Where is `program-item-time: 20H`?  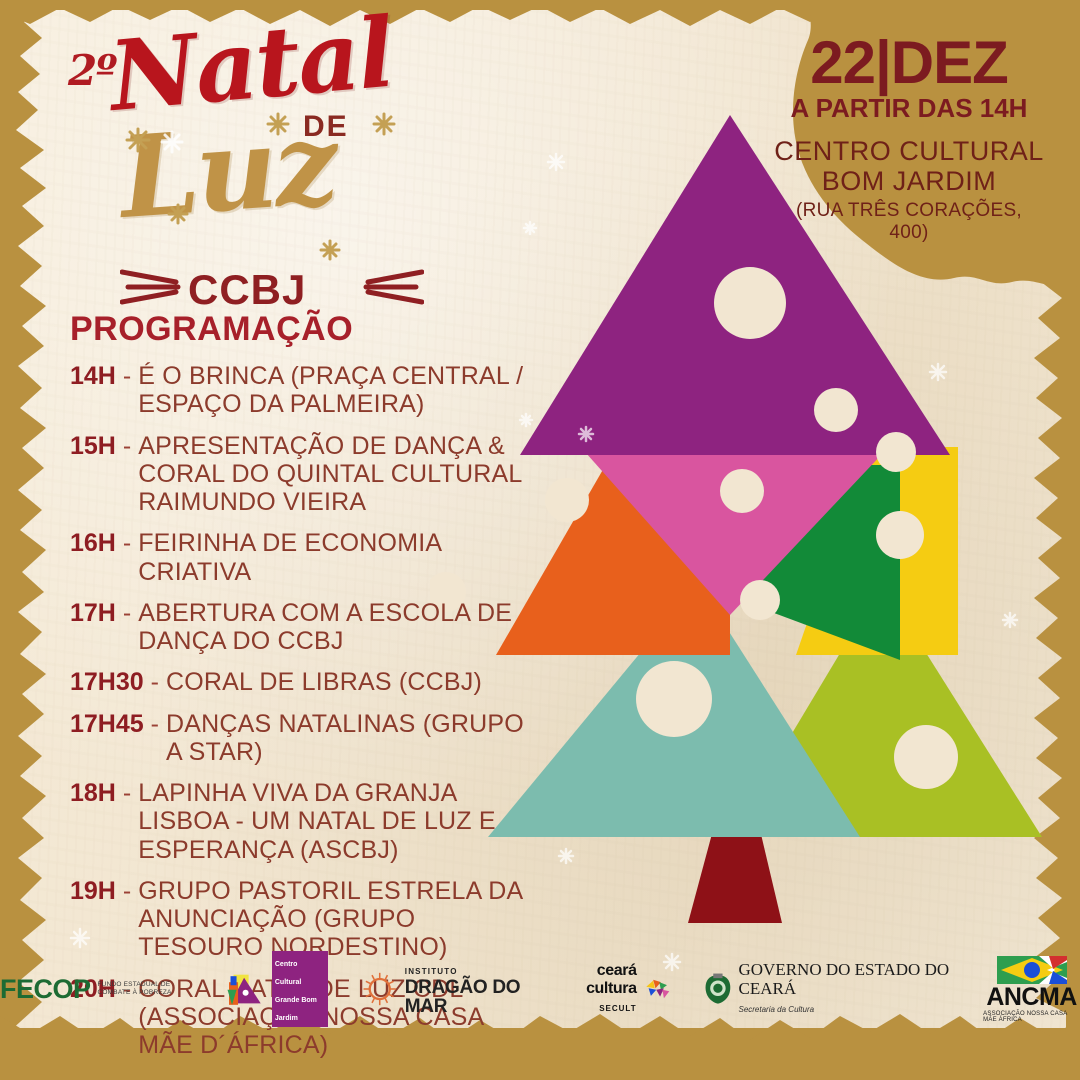
program-item-time: 20H is located at coordinates (93, 988).